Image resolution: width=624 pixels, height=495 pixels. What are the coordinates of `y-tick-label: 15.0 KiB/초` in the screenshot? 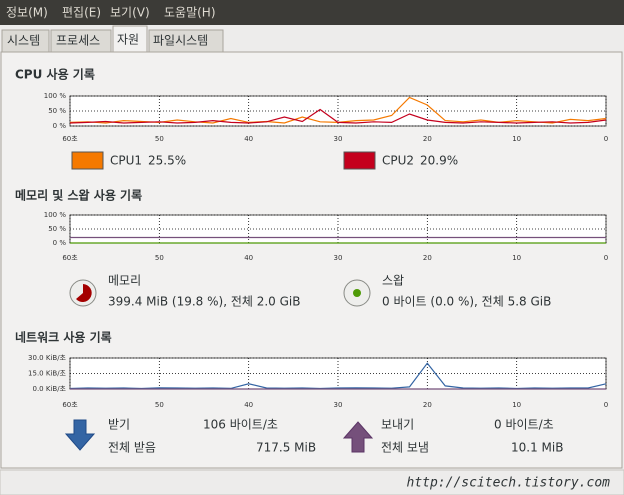 It's located at (47, 374).